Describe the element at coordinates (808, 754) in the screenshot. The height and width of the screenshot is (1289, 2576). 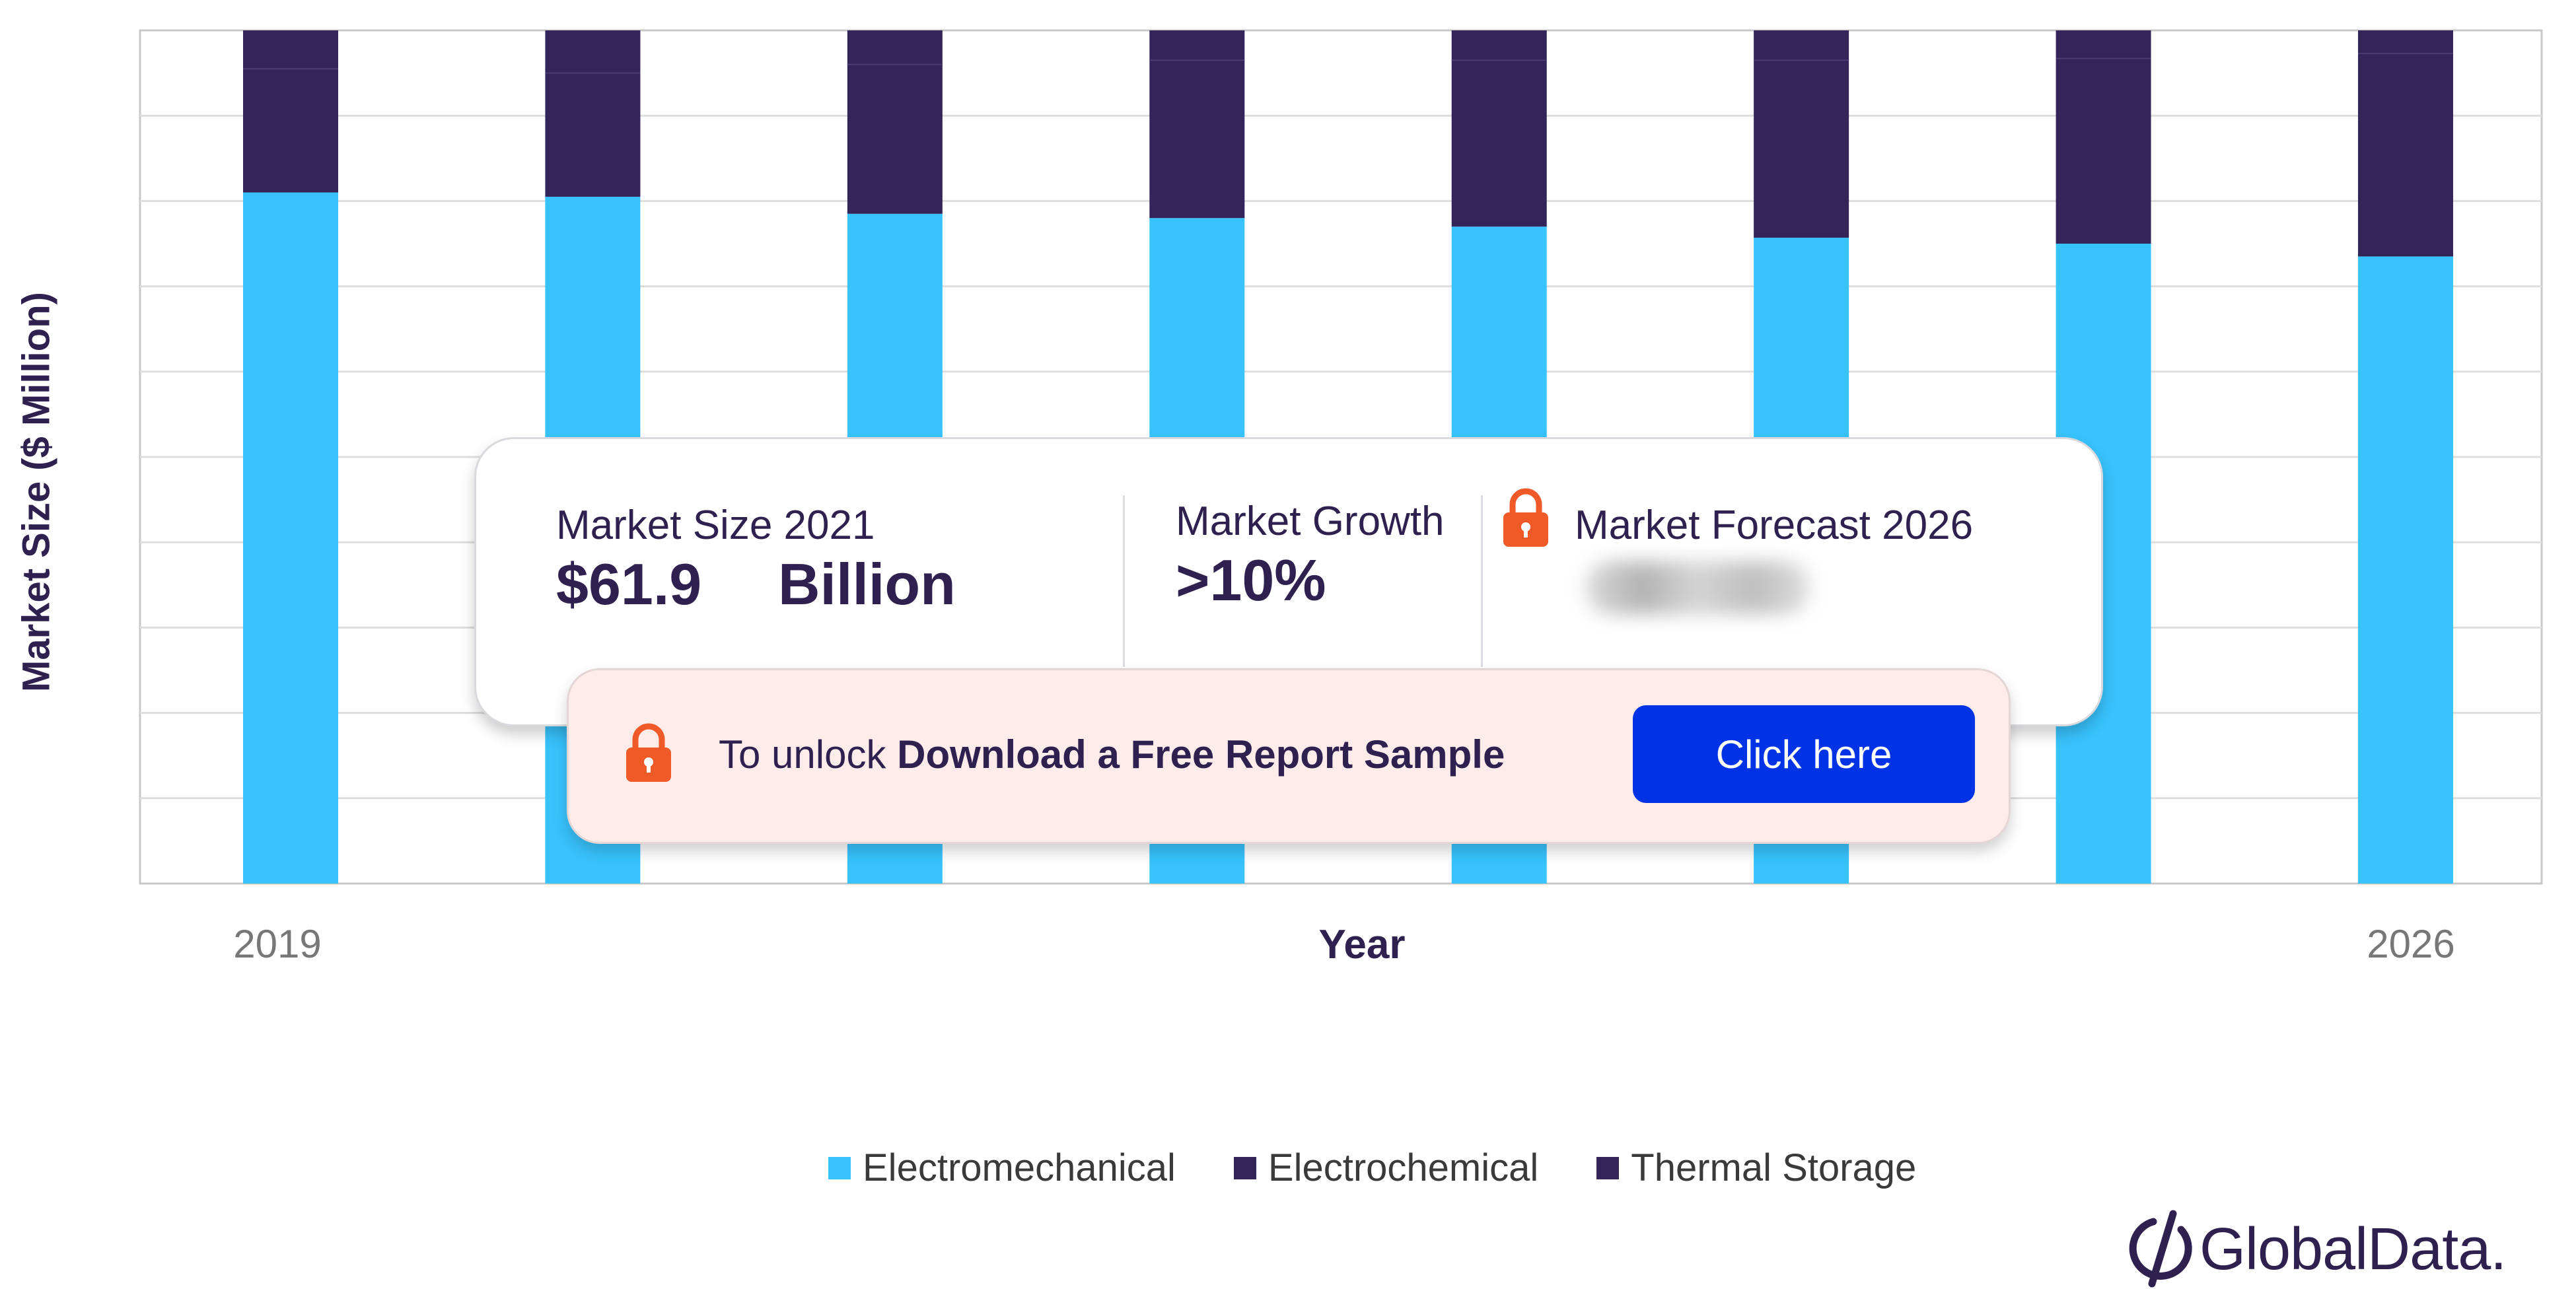
I see `unlock-prefix: To unlock` at that location.